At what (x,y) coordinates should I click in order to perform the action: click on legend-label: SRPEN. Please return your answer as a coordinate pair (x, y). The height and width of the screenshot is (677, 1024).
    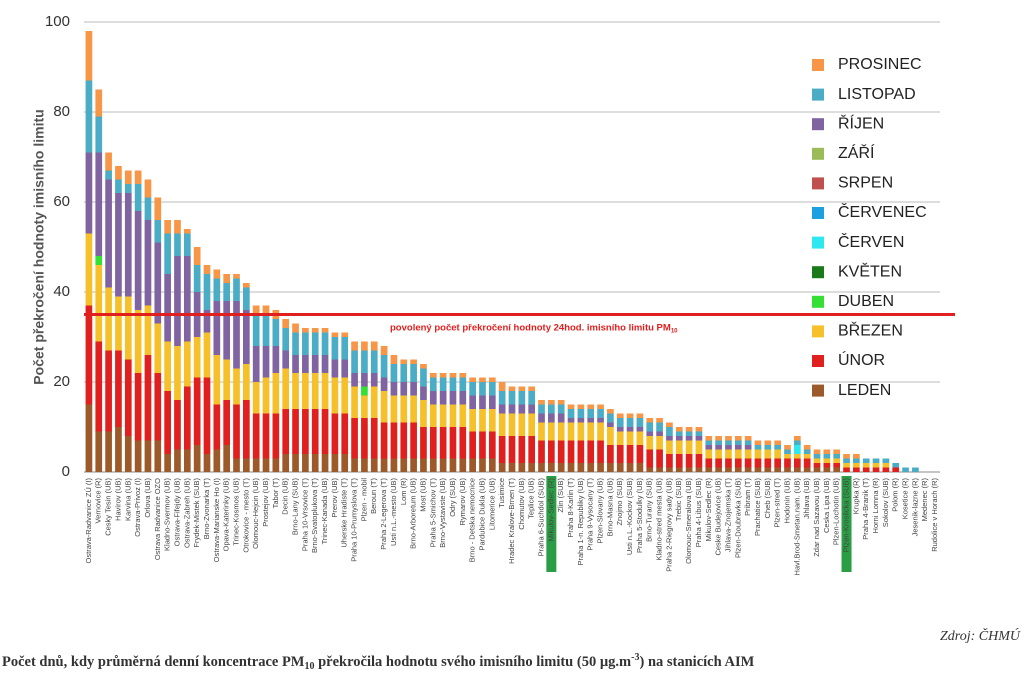
    Looking at the image, I should click on (865, 183).